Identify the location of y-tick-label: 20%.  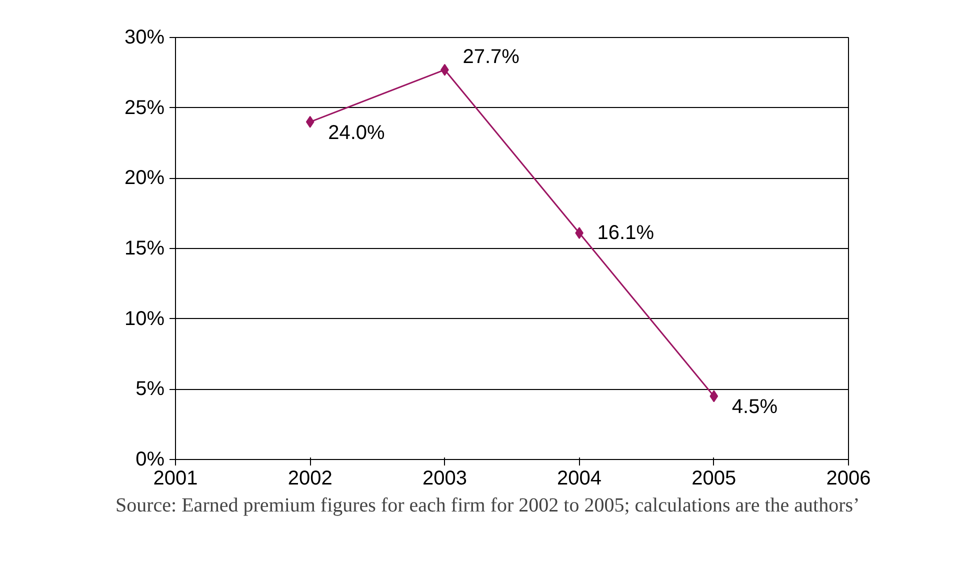
(144, 178).